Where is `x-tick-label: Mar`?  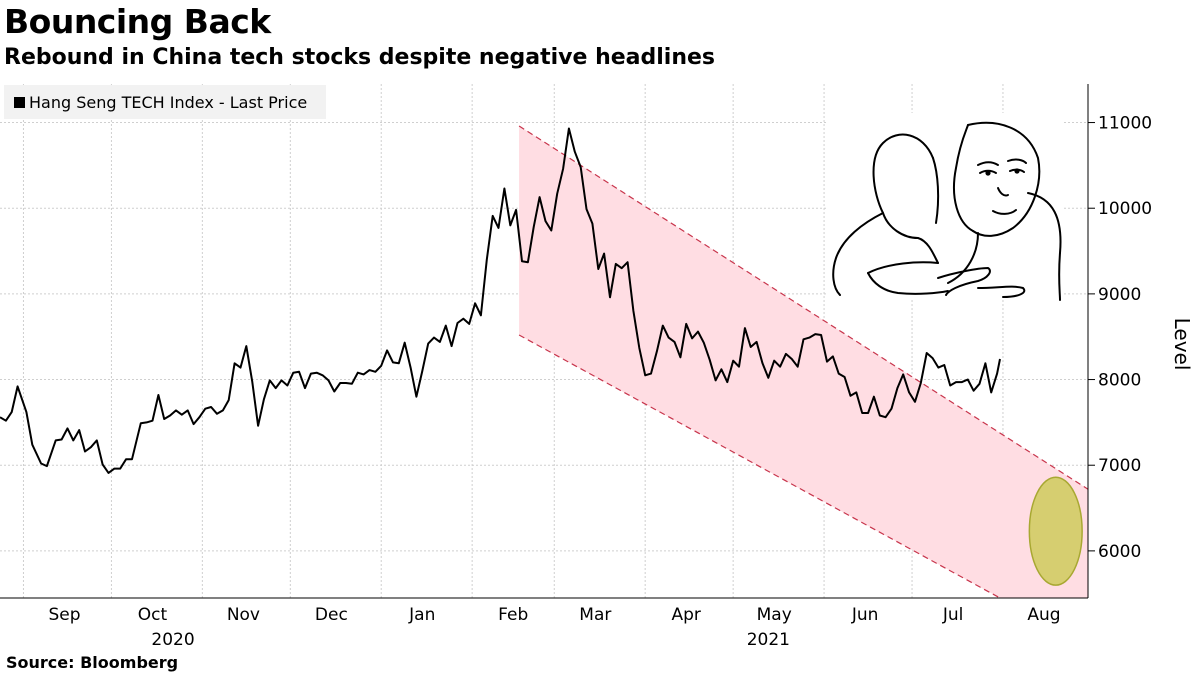 x-tick-label: Mar is located at coordinates (595, 615).